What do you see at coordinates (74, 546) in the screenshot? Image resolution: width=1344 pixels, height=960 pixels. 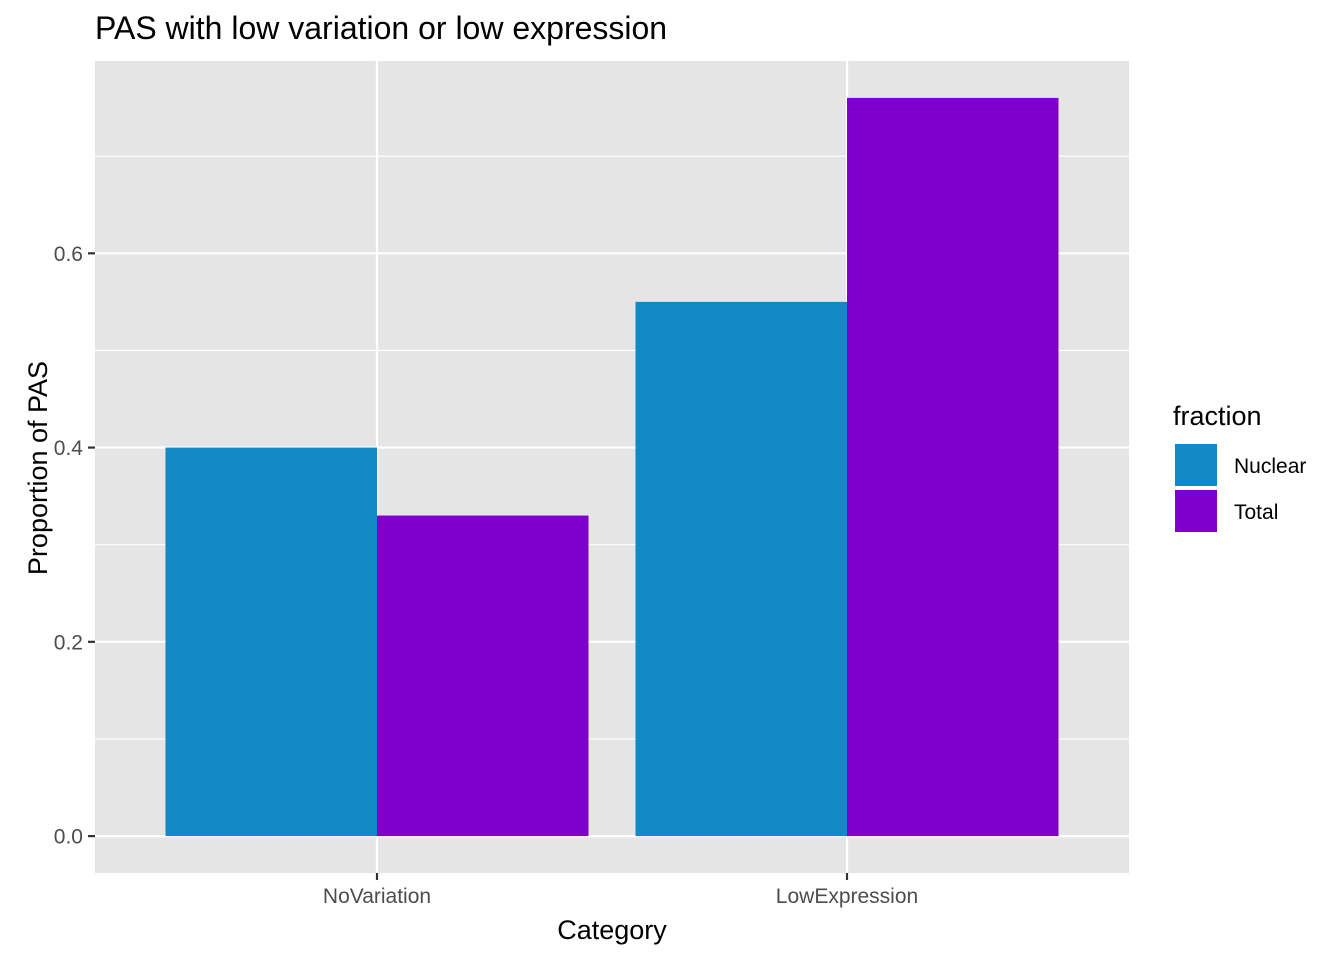 I see `y-axis: 0.0 0.2 0.4 0.6` at bounding box center [74, 546].